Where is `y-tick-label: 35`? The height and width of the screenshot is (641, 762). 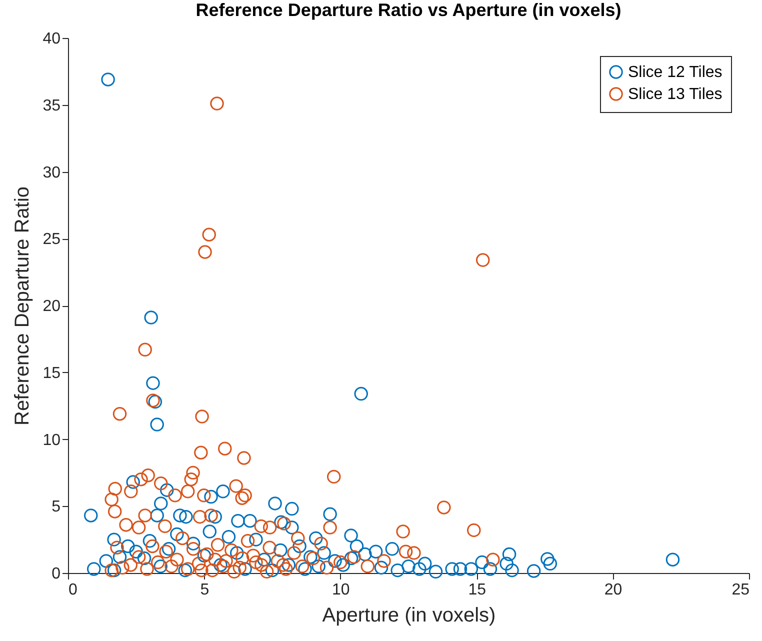 y-tick-label: 35 is located at coordinates (51, 105).